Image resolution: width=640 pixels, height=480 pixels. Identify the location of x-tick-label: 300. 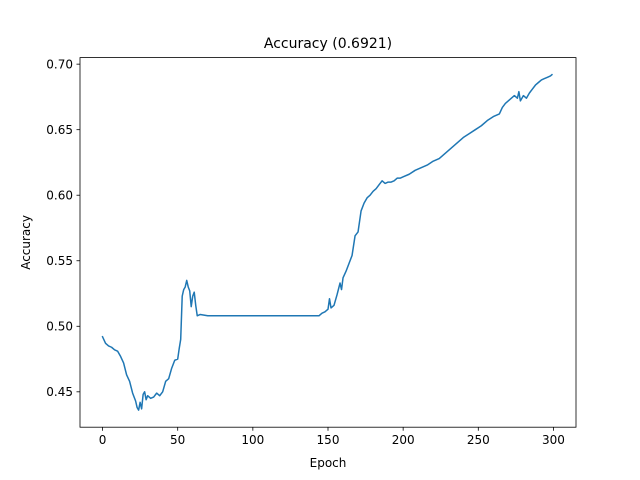
(553, 440).